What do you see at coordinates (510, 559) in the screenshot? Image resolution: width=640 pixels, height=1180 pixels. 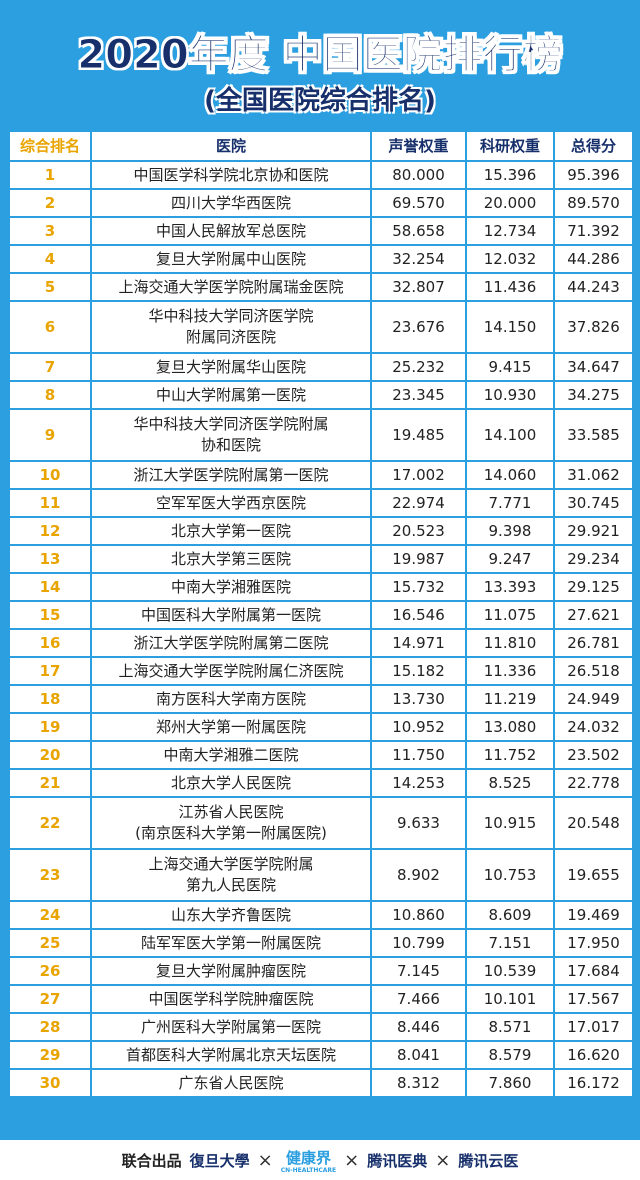 I see `score-cell: 9.247` at bounding box center [510, 559].